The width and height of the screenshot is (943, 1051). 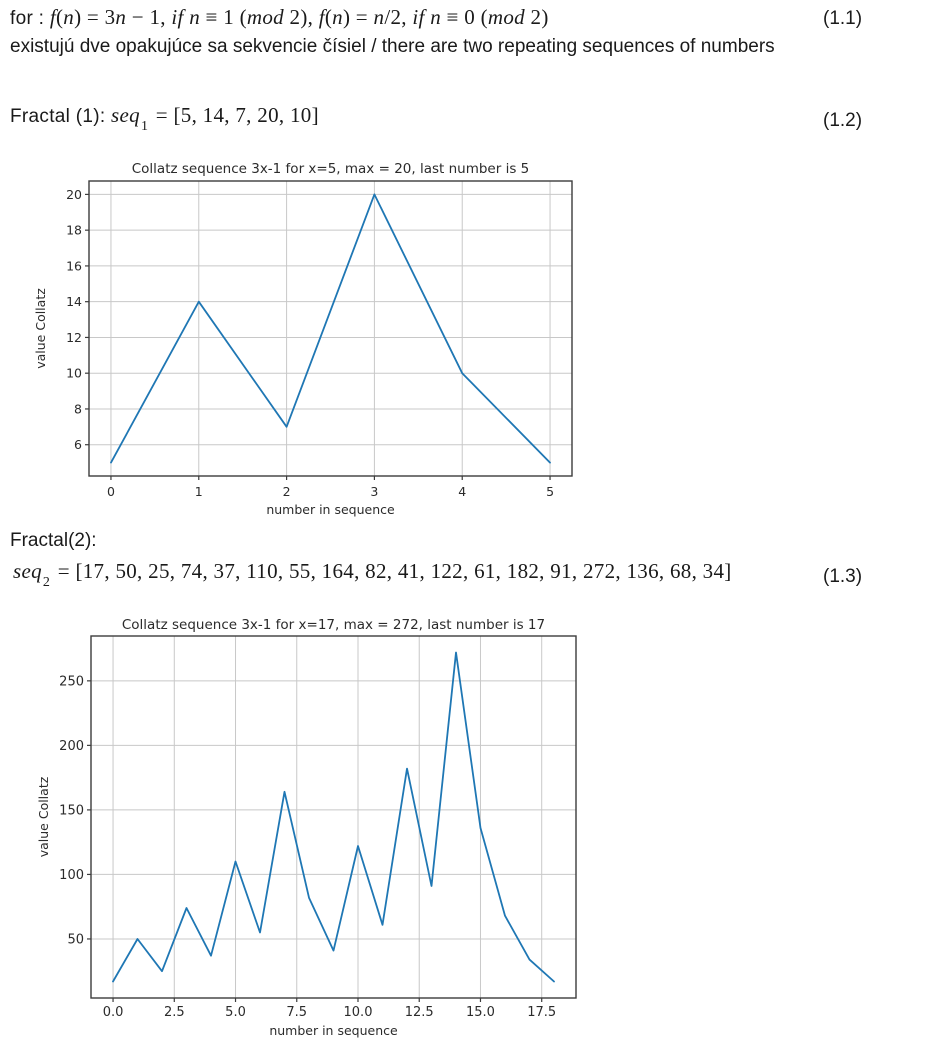 I want to click on svg-text: 8, so click(x=78, y=408).